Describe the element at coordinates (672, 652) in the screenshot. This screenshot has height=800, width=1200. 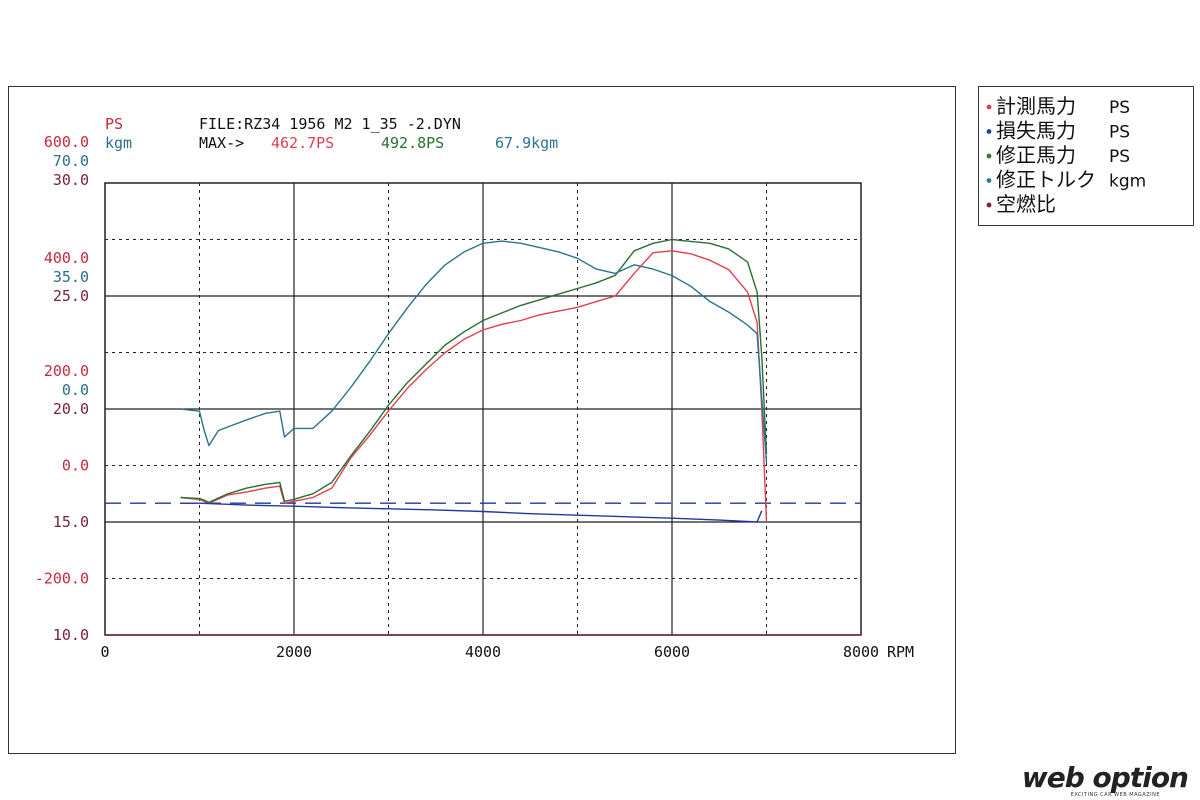
I see `x-tick-label: 6000` at that location.